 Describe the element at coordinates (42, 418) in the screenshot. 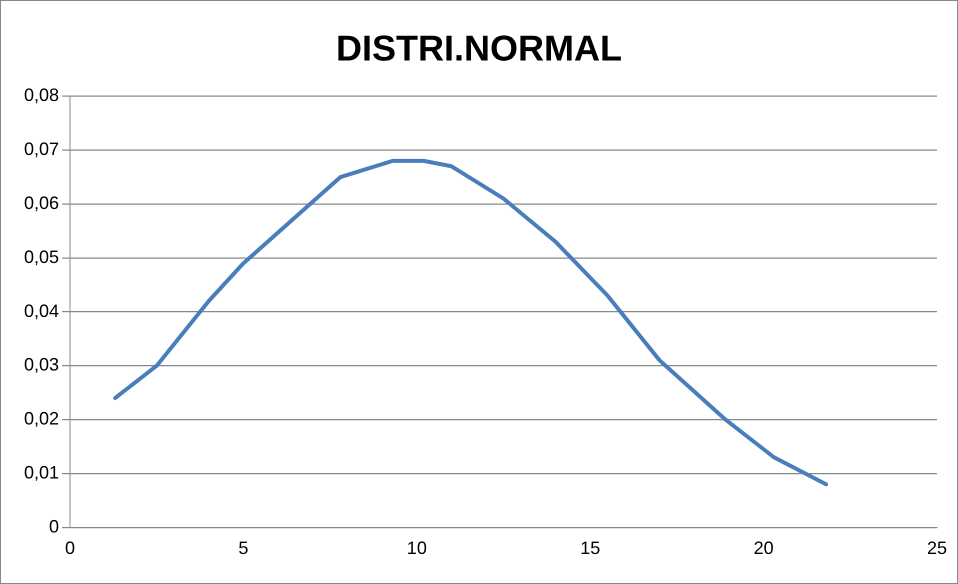

I see `y-tick-label: 0,02` at that location.